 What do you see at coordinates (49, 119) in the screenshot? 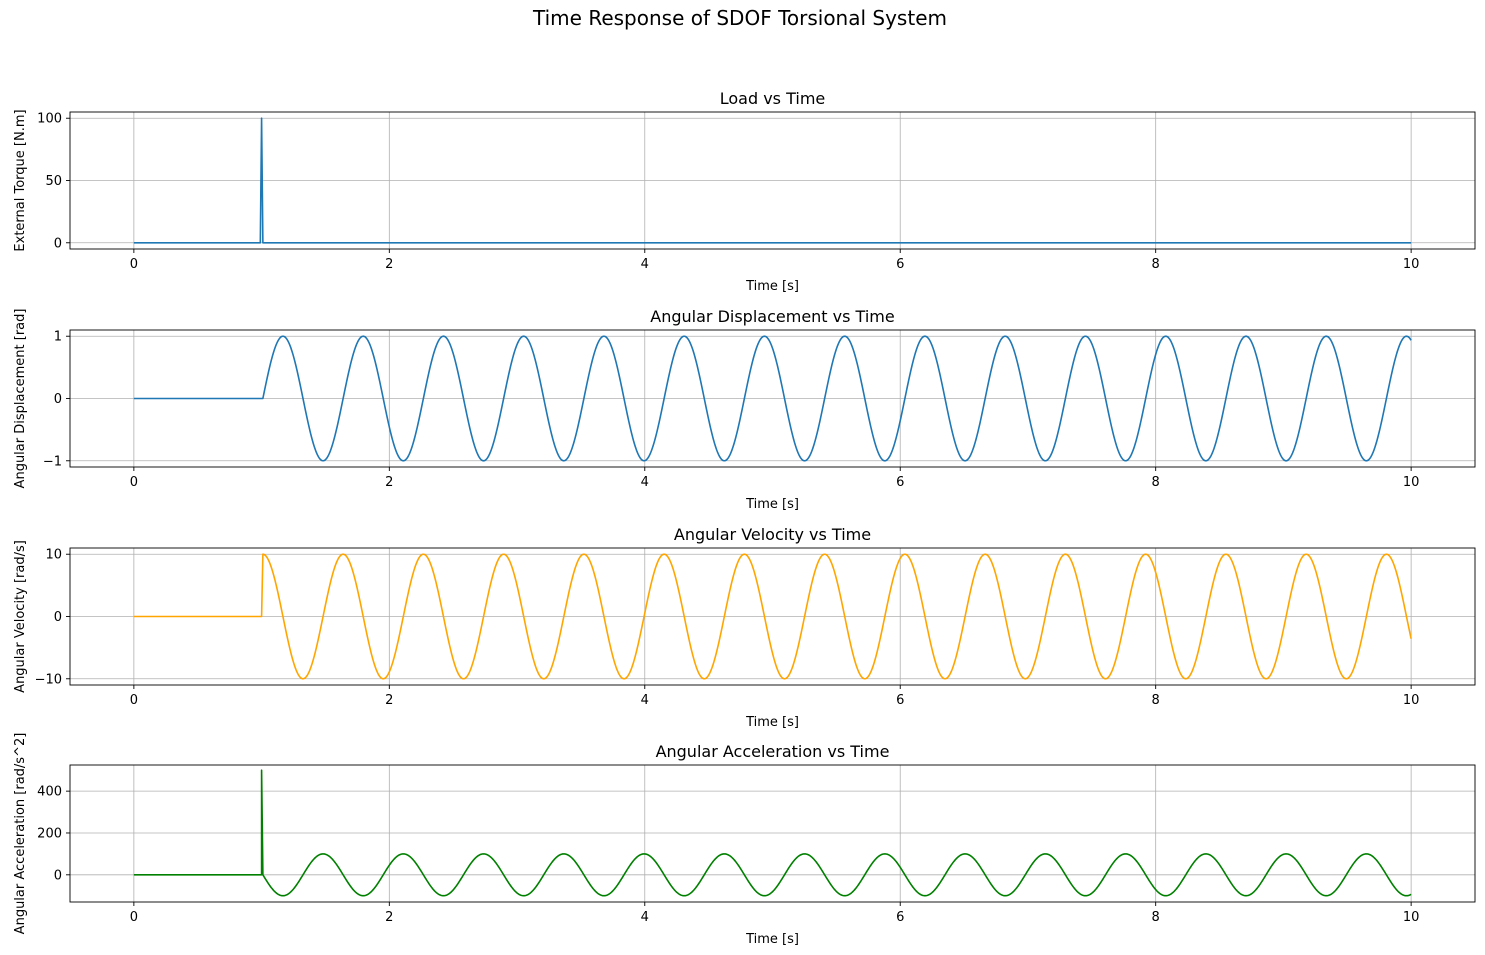
I see `y-tick-label: 100` at bounding box center [49, 119].